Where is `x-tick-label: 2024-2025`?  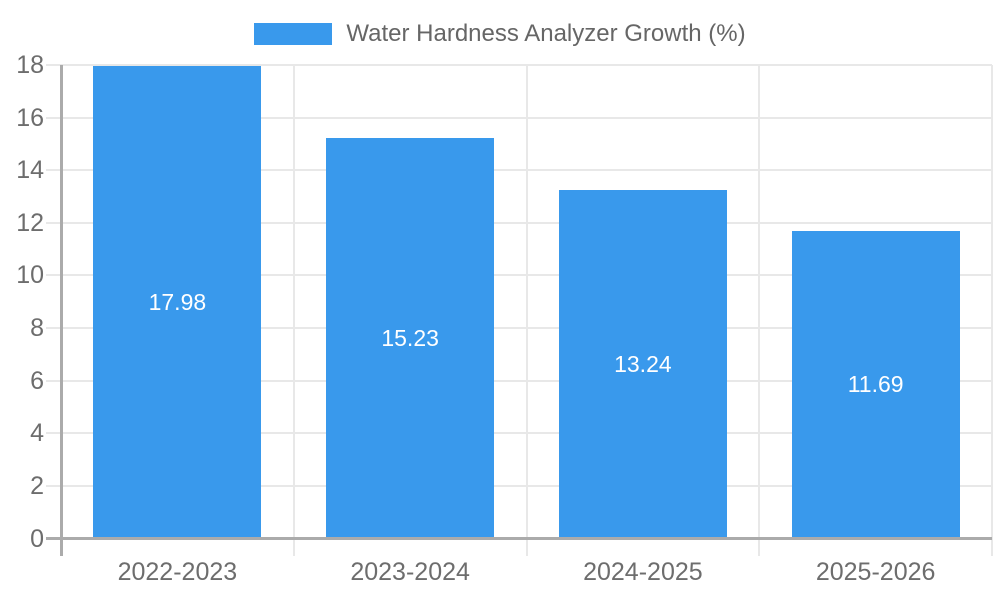 x-tick-label: 2024-2025 is located at coordinates (643, 572).